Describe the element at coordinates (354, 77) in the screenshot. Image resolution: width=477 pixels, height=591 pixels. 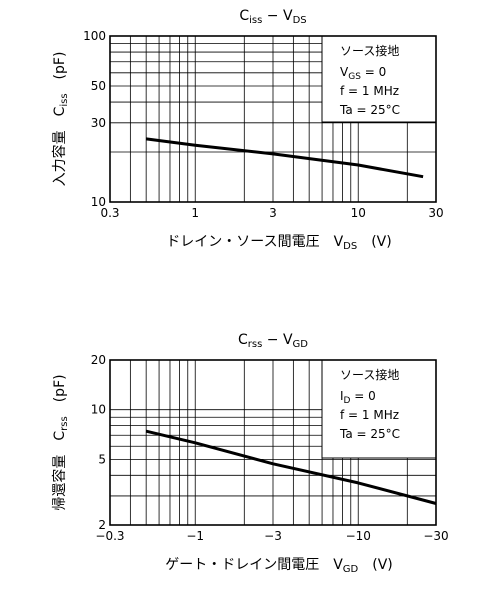
I see `legend-sub: GS` at that location.